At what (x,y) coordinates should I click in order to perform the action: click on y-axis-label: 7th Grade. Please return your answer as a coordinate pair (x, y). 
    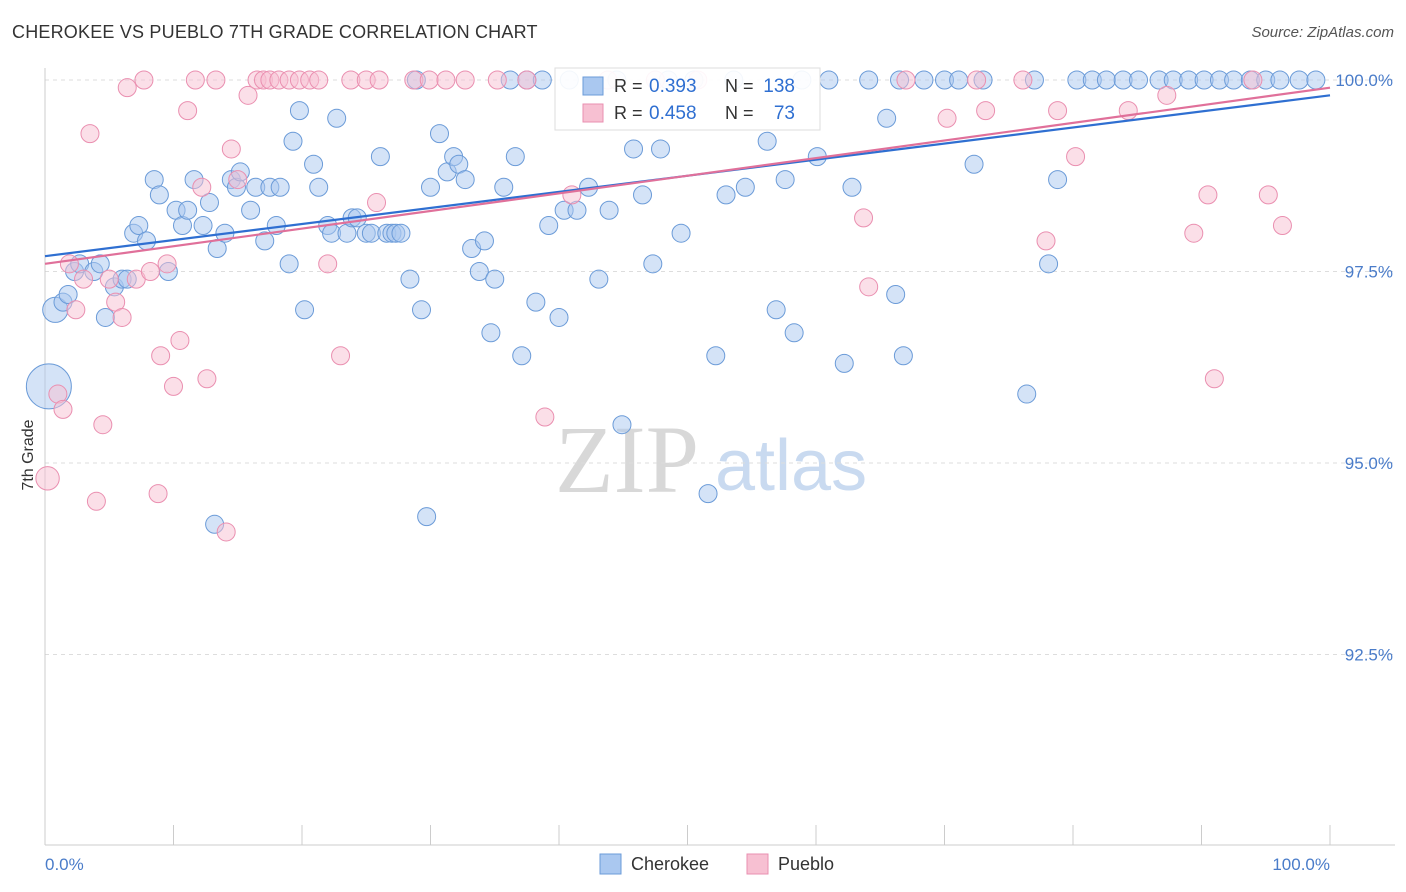
    Looking at the image, I should click on (28, 454).